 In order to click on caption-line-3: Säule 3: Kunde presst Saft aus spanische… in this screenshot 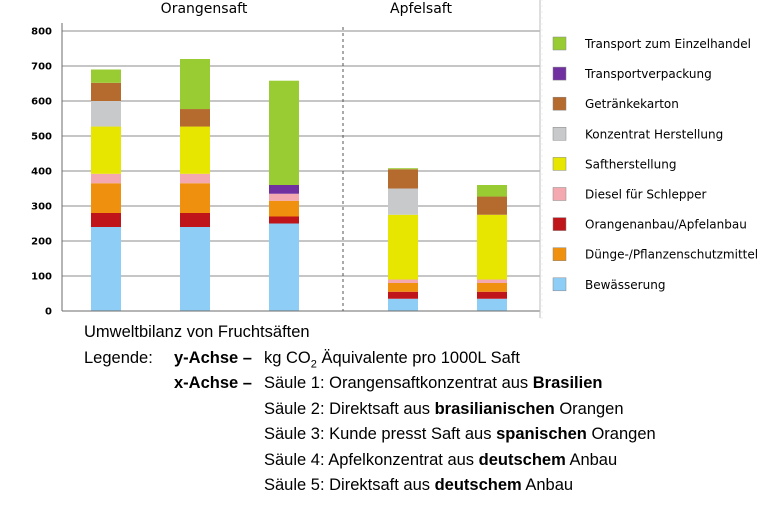, I will do `click(460, 435)`.